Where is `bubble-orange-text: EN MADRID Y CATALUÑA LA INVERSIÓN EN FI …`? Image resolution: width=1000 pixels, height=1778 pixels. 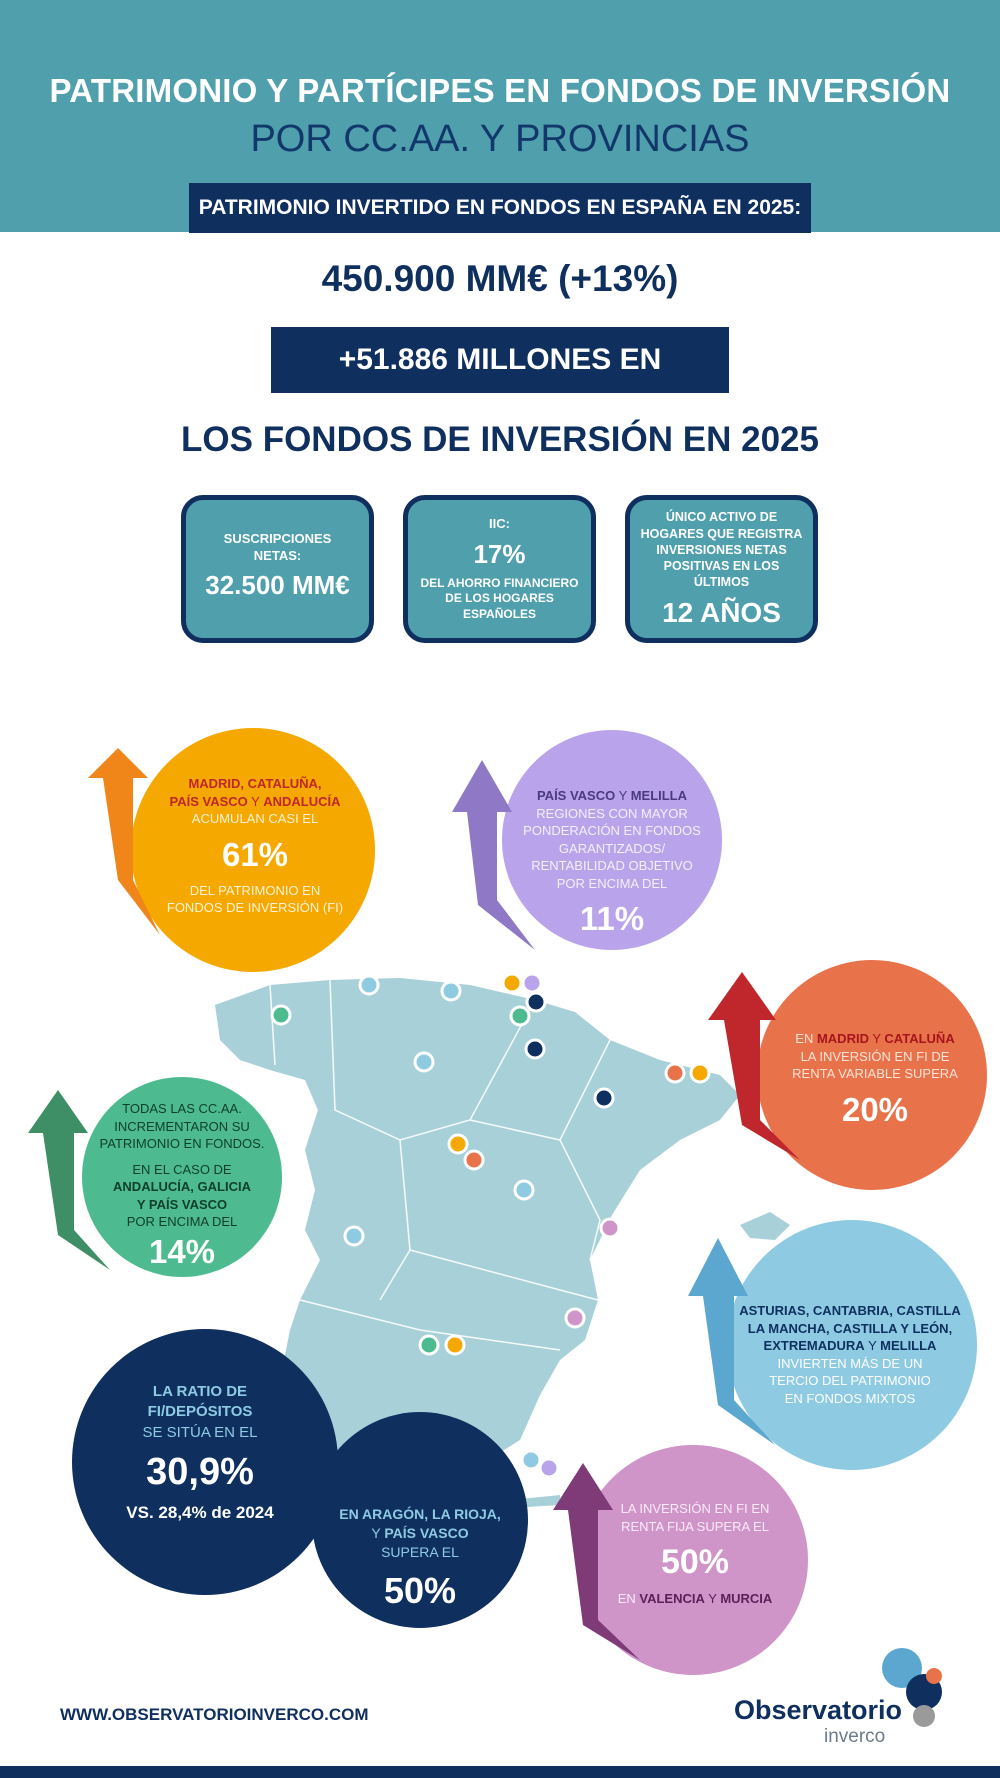 bubble-orange-text: EN MADRID Y CATALUÑA LA INVERSIÓN EN FI … is located at coordinates (875, 1083).